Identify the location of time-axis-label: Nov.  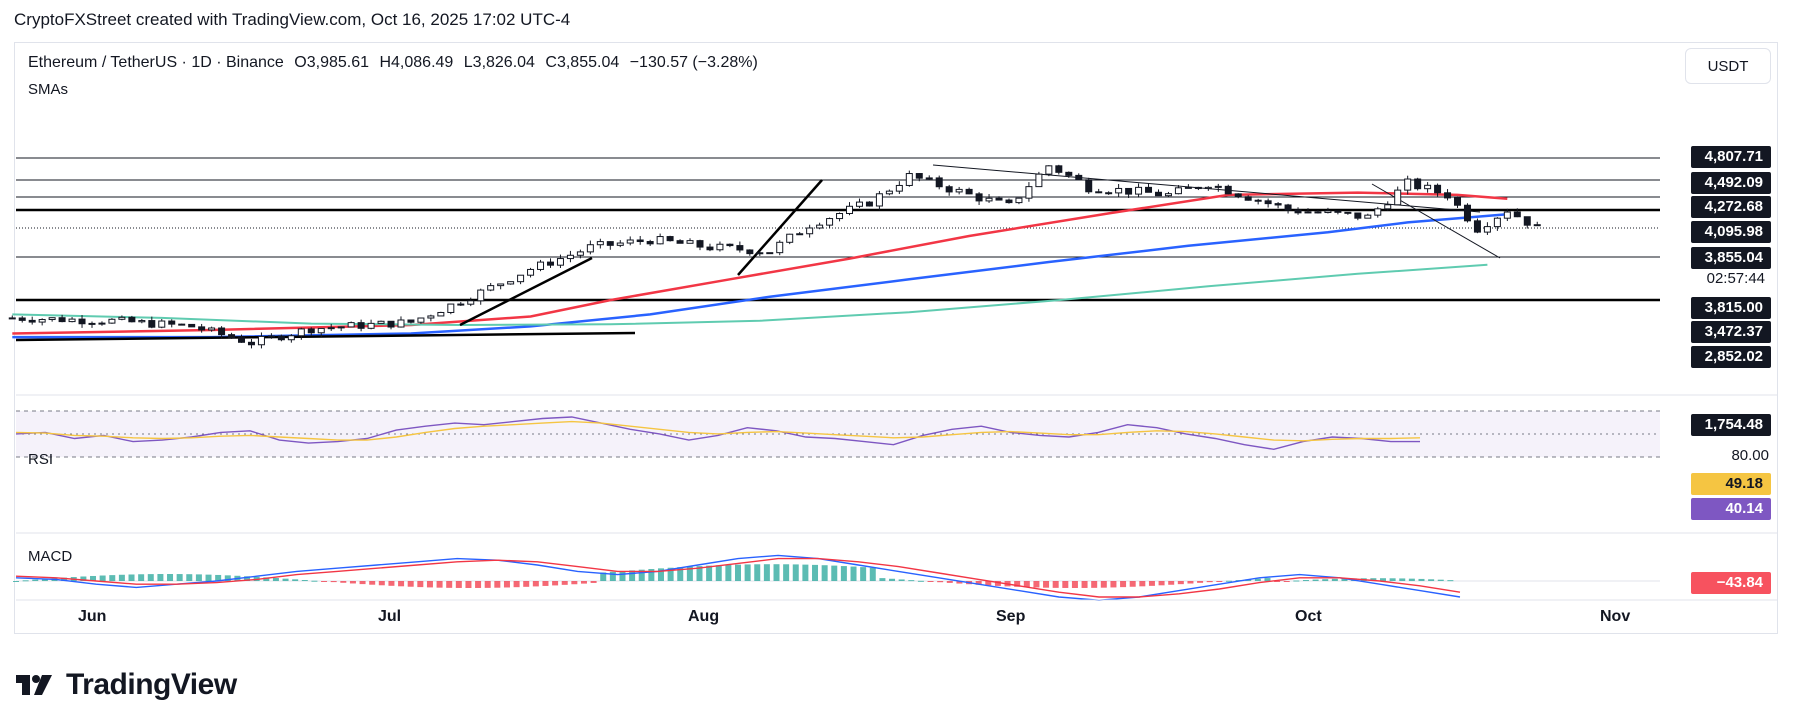
(1615, 616).